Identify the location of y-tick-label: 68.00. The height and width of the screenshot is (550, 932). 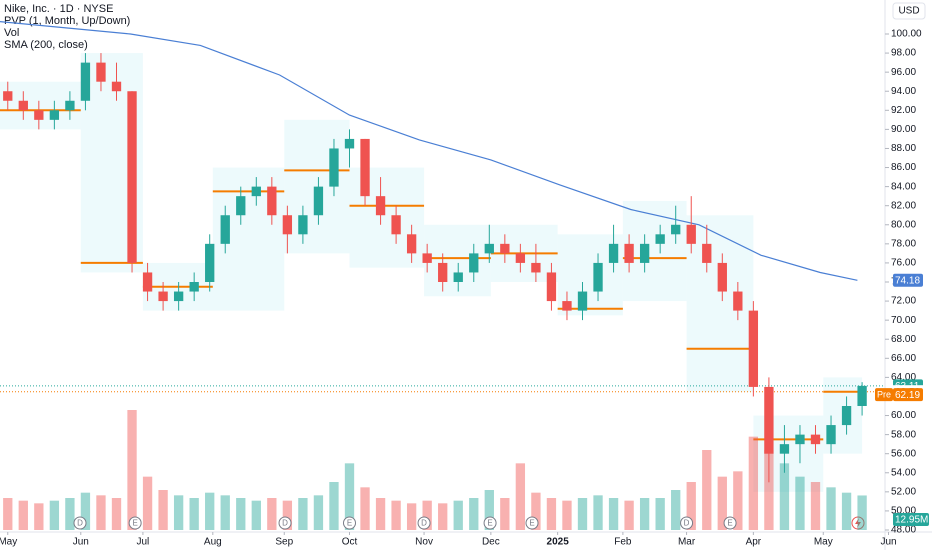
(903, 339).